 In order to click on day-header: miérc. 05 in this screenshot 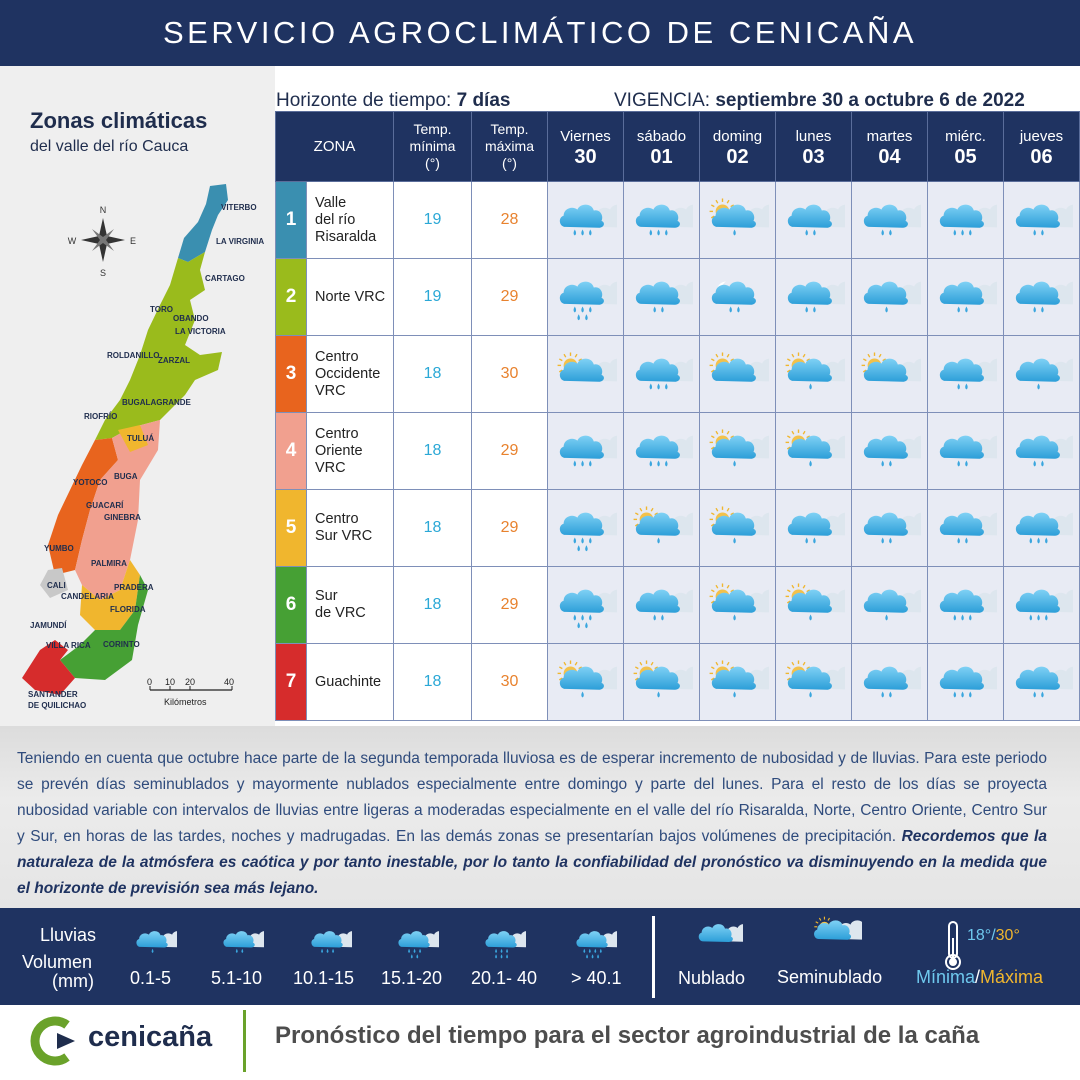, I will do `click(965, 146)`.